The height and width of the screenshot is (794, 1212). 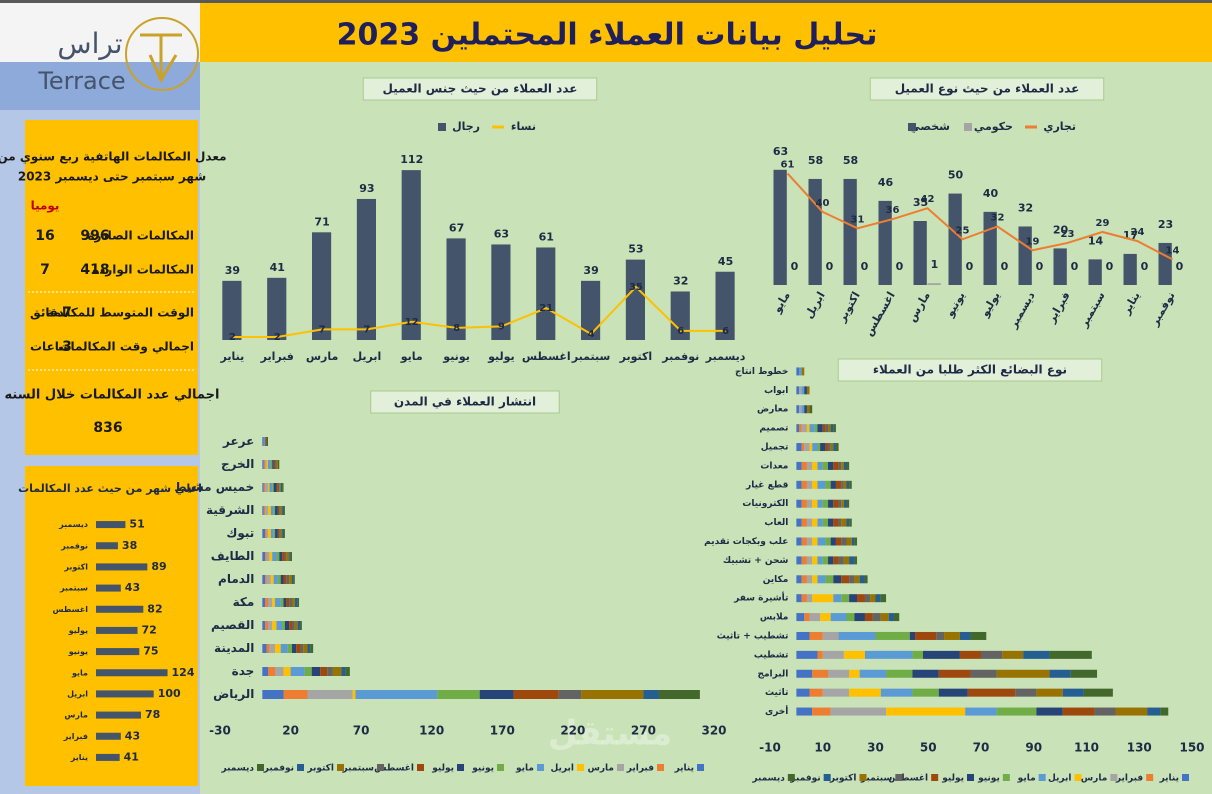 I want to click on kpi-value: 3, so click(x=67, y=347).